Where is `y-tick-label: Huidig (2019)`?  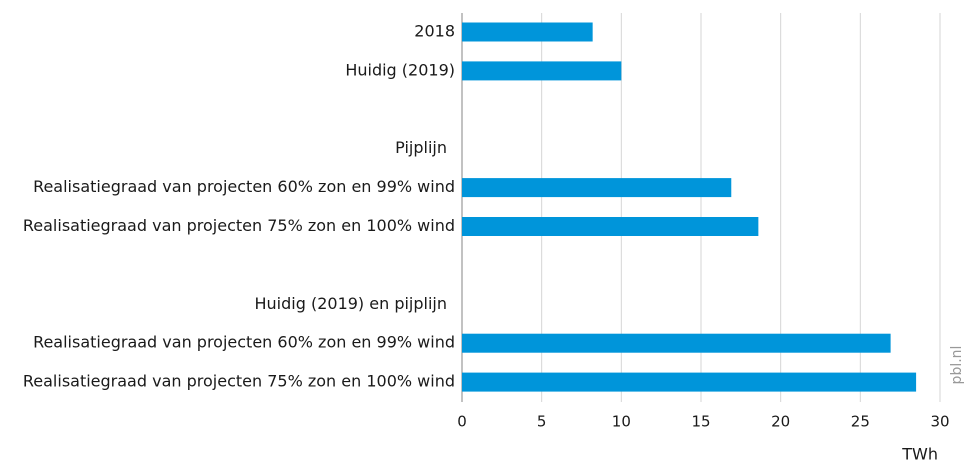
y-tick-label: Huidig (2019) is located at coordinates (400, 69).